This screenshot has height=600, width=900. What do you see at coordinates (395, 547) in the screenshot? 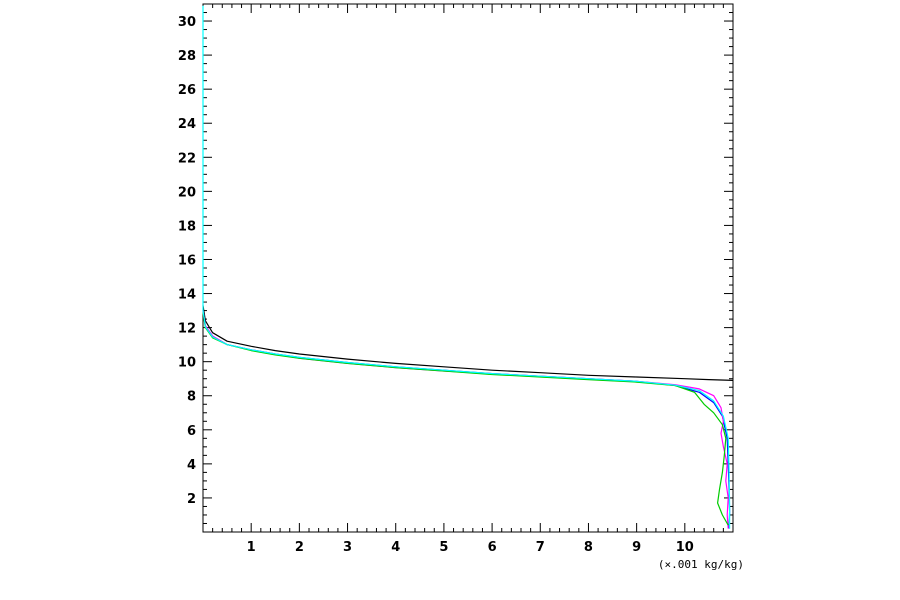
I see `x-tick-label: 4` at bounding box center [395, 547].